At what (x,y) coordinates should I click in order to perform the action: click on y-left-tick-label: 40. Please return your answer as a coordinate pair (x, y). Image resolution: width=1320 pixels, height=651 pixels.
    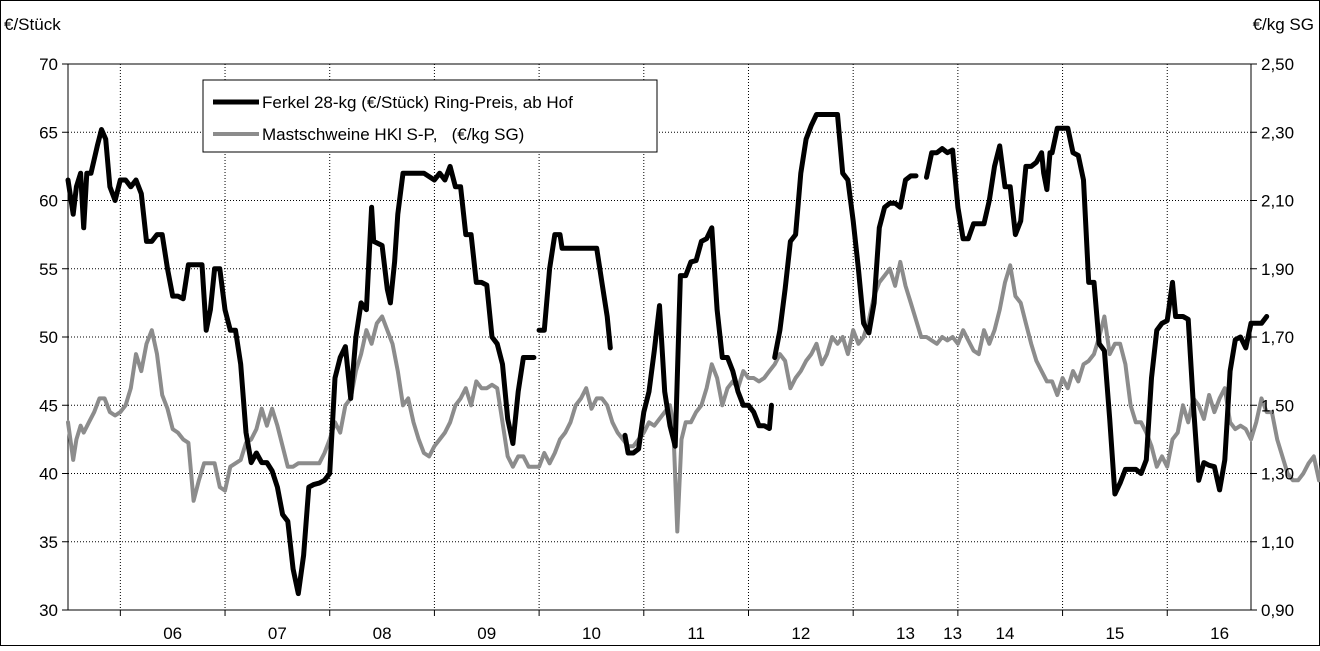
    Looking at the image, I should click on (48, 474).